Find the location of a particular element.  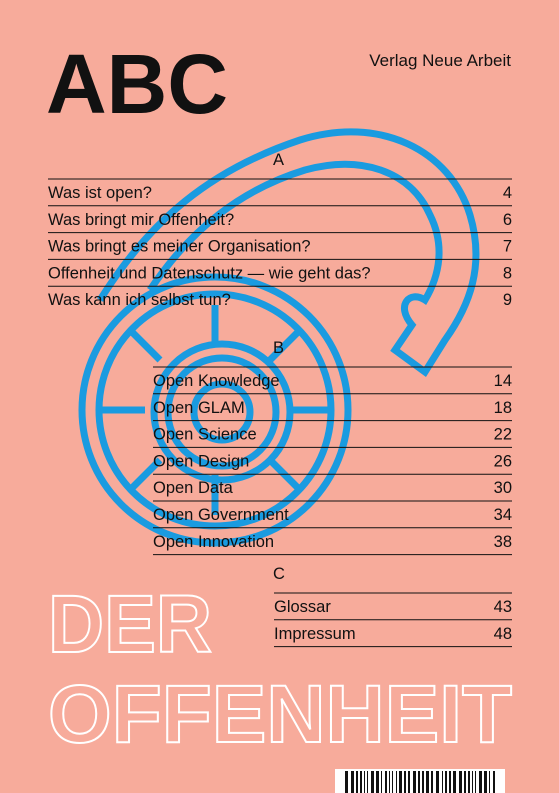

entry-page: 6 is located at coordinates (507, 220).